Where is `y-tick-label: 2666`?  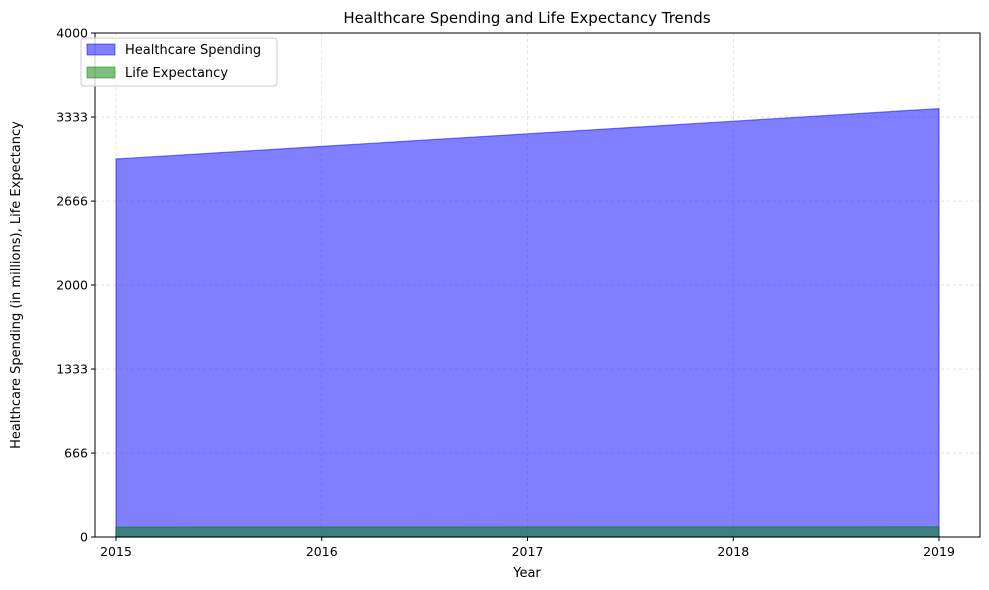 y-tick-label: 2666 is located at coordinates (72, 201).